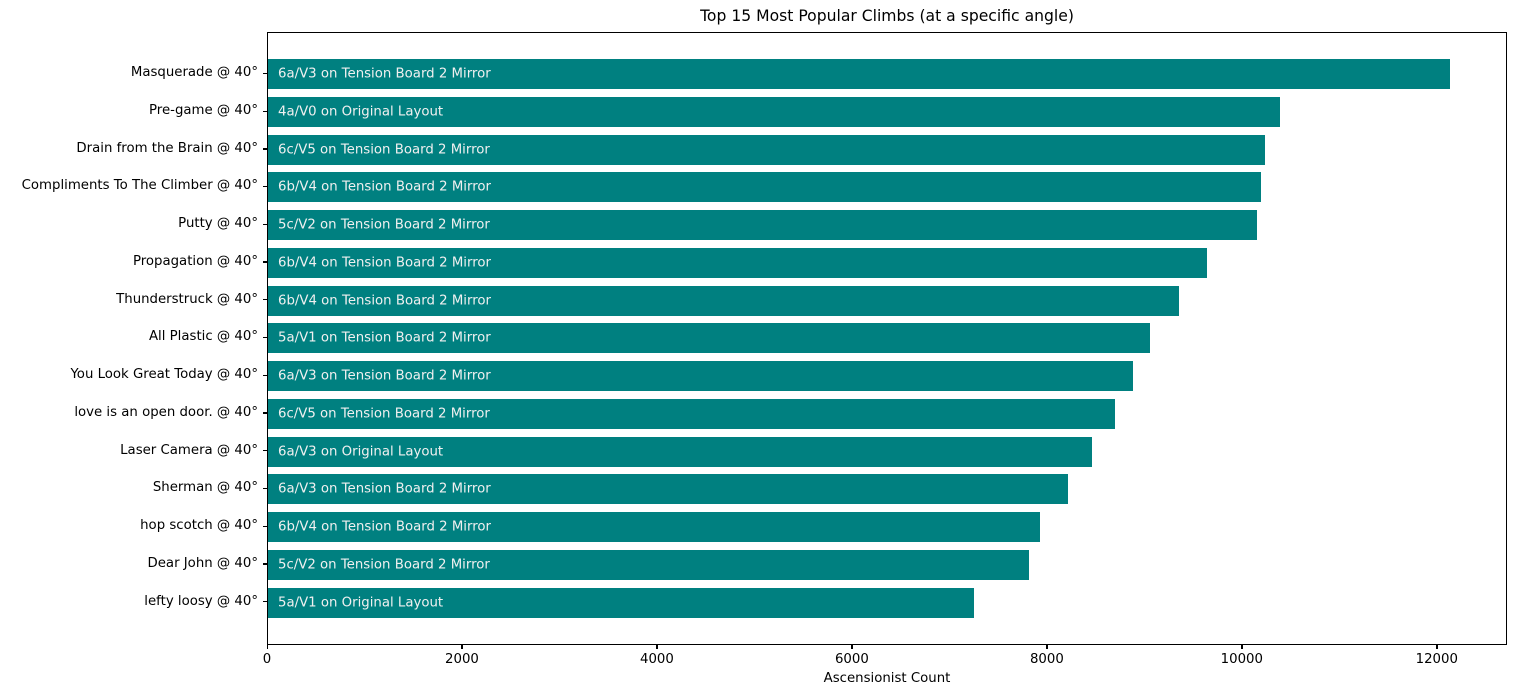  Describe the element at coordinates (194, 73) in the screenshot. I see `y-tick-label: Masquerade @ 40°` at that location.